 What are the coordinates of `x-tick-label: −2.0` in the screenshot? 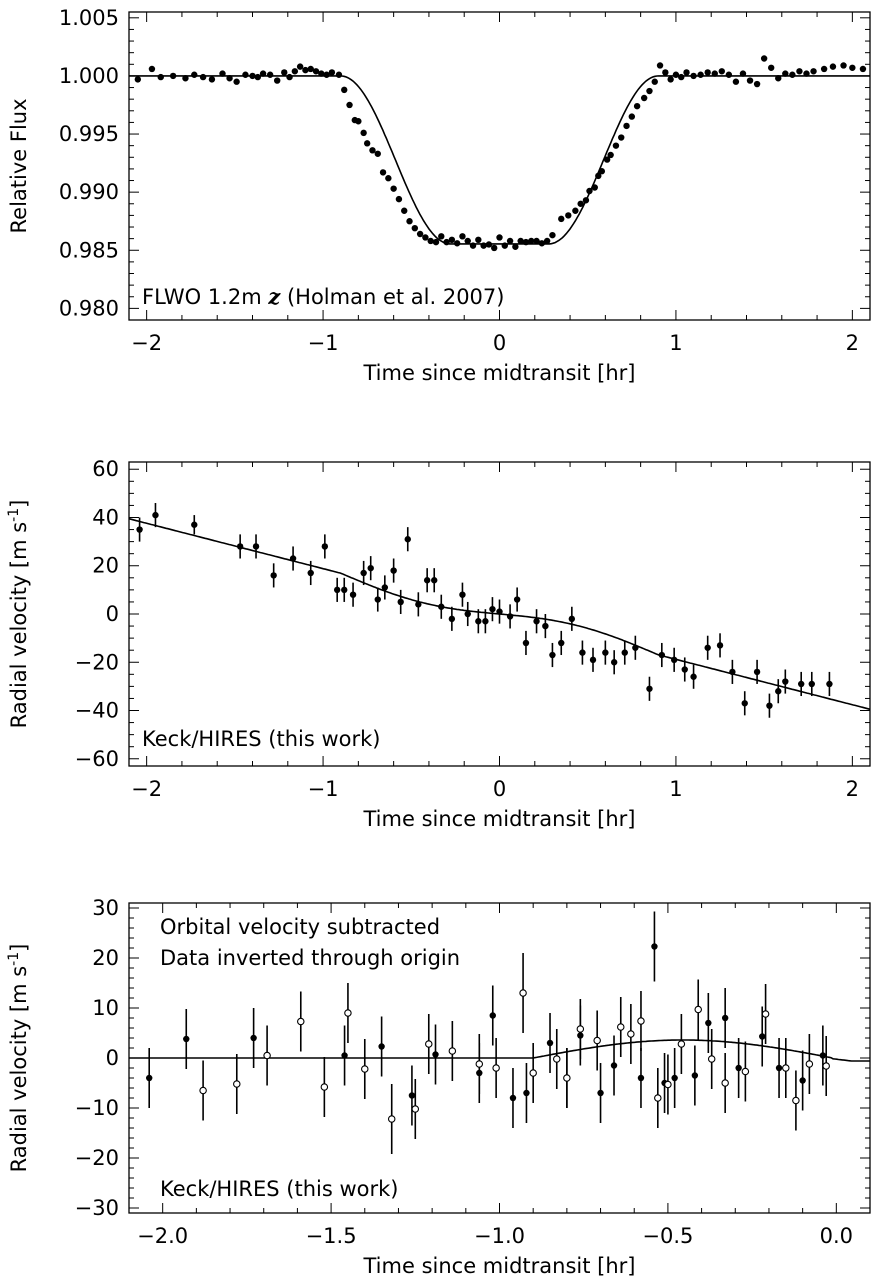 It's located at (162, 1236).